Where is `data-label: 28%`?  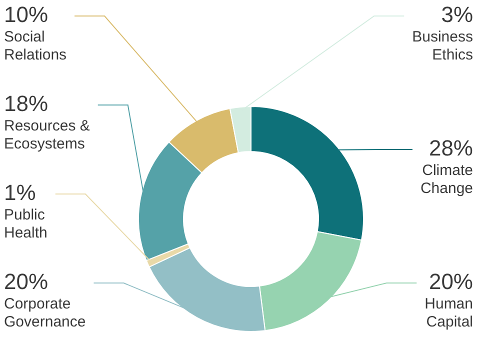
data-label: 28% is located at coordinates (450, 148).